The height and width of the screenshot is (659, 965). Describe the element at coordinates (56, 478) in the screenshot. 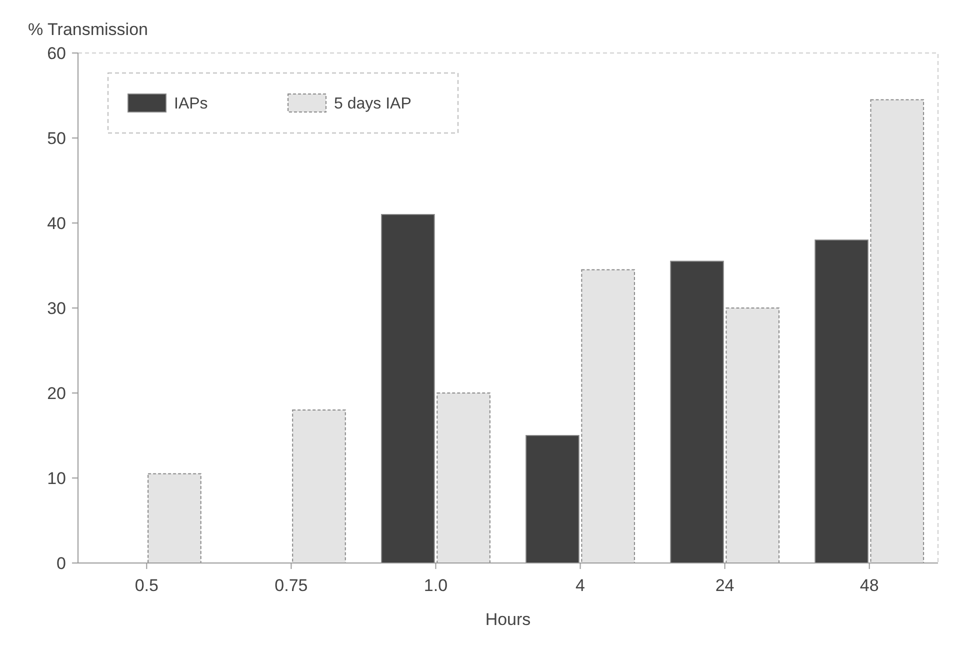

I see `y-tick-label: 10` at that location.